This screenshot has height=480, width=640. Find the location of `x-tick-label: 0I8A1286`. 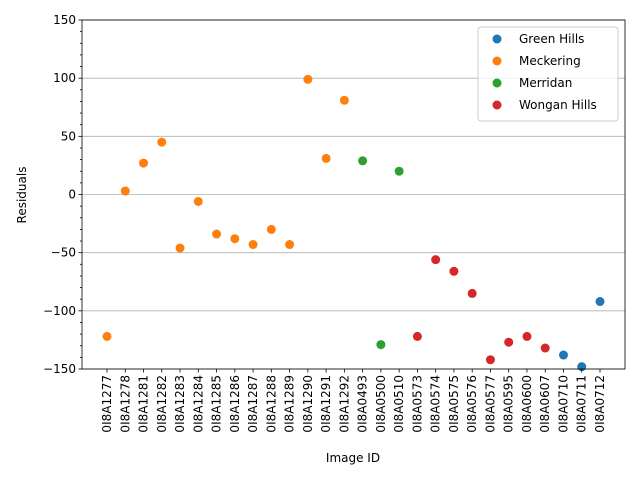

x-tick-label: 0I8A1286 is located at coordinates (235, 404).